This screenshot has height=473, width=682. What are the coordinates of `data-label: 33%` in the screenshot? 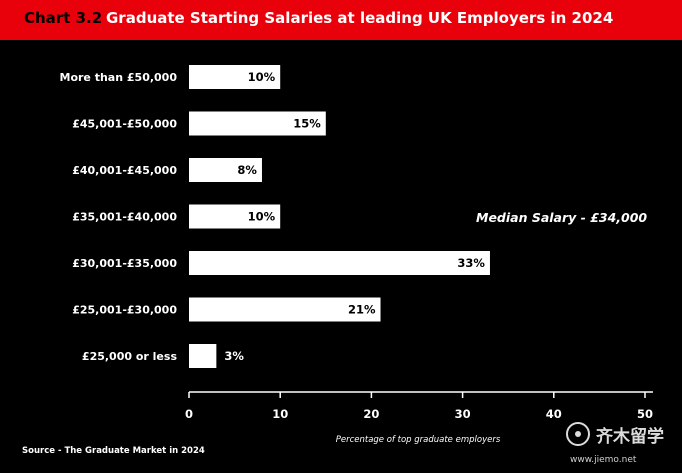 It's located at (471, 263).